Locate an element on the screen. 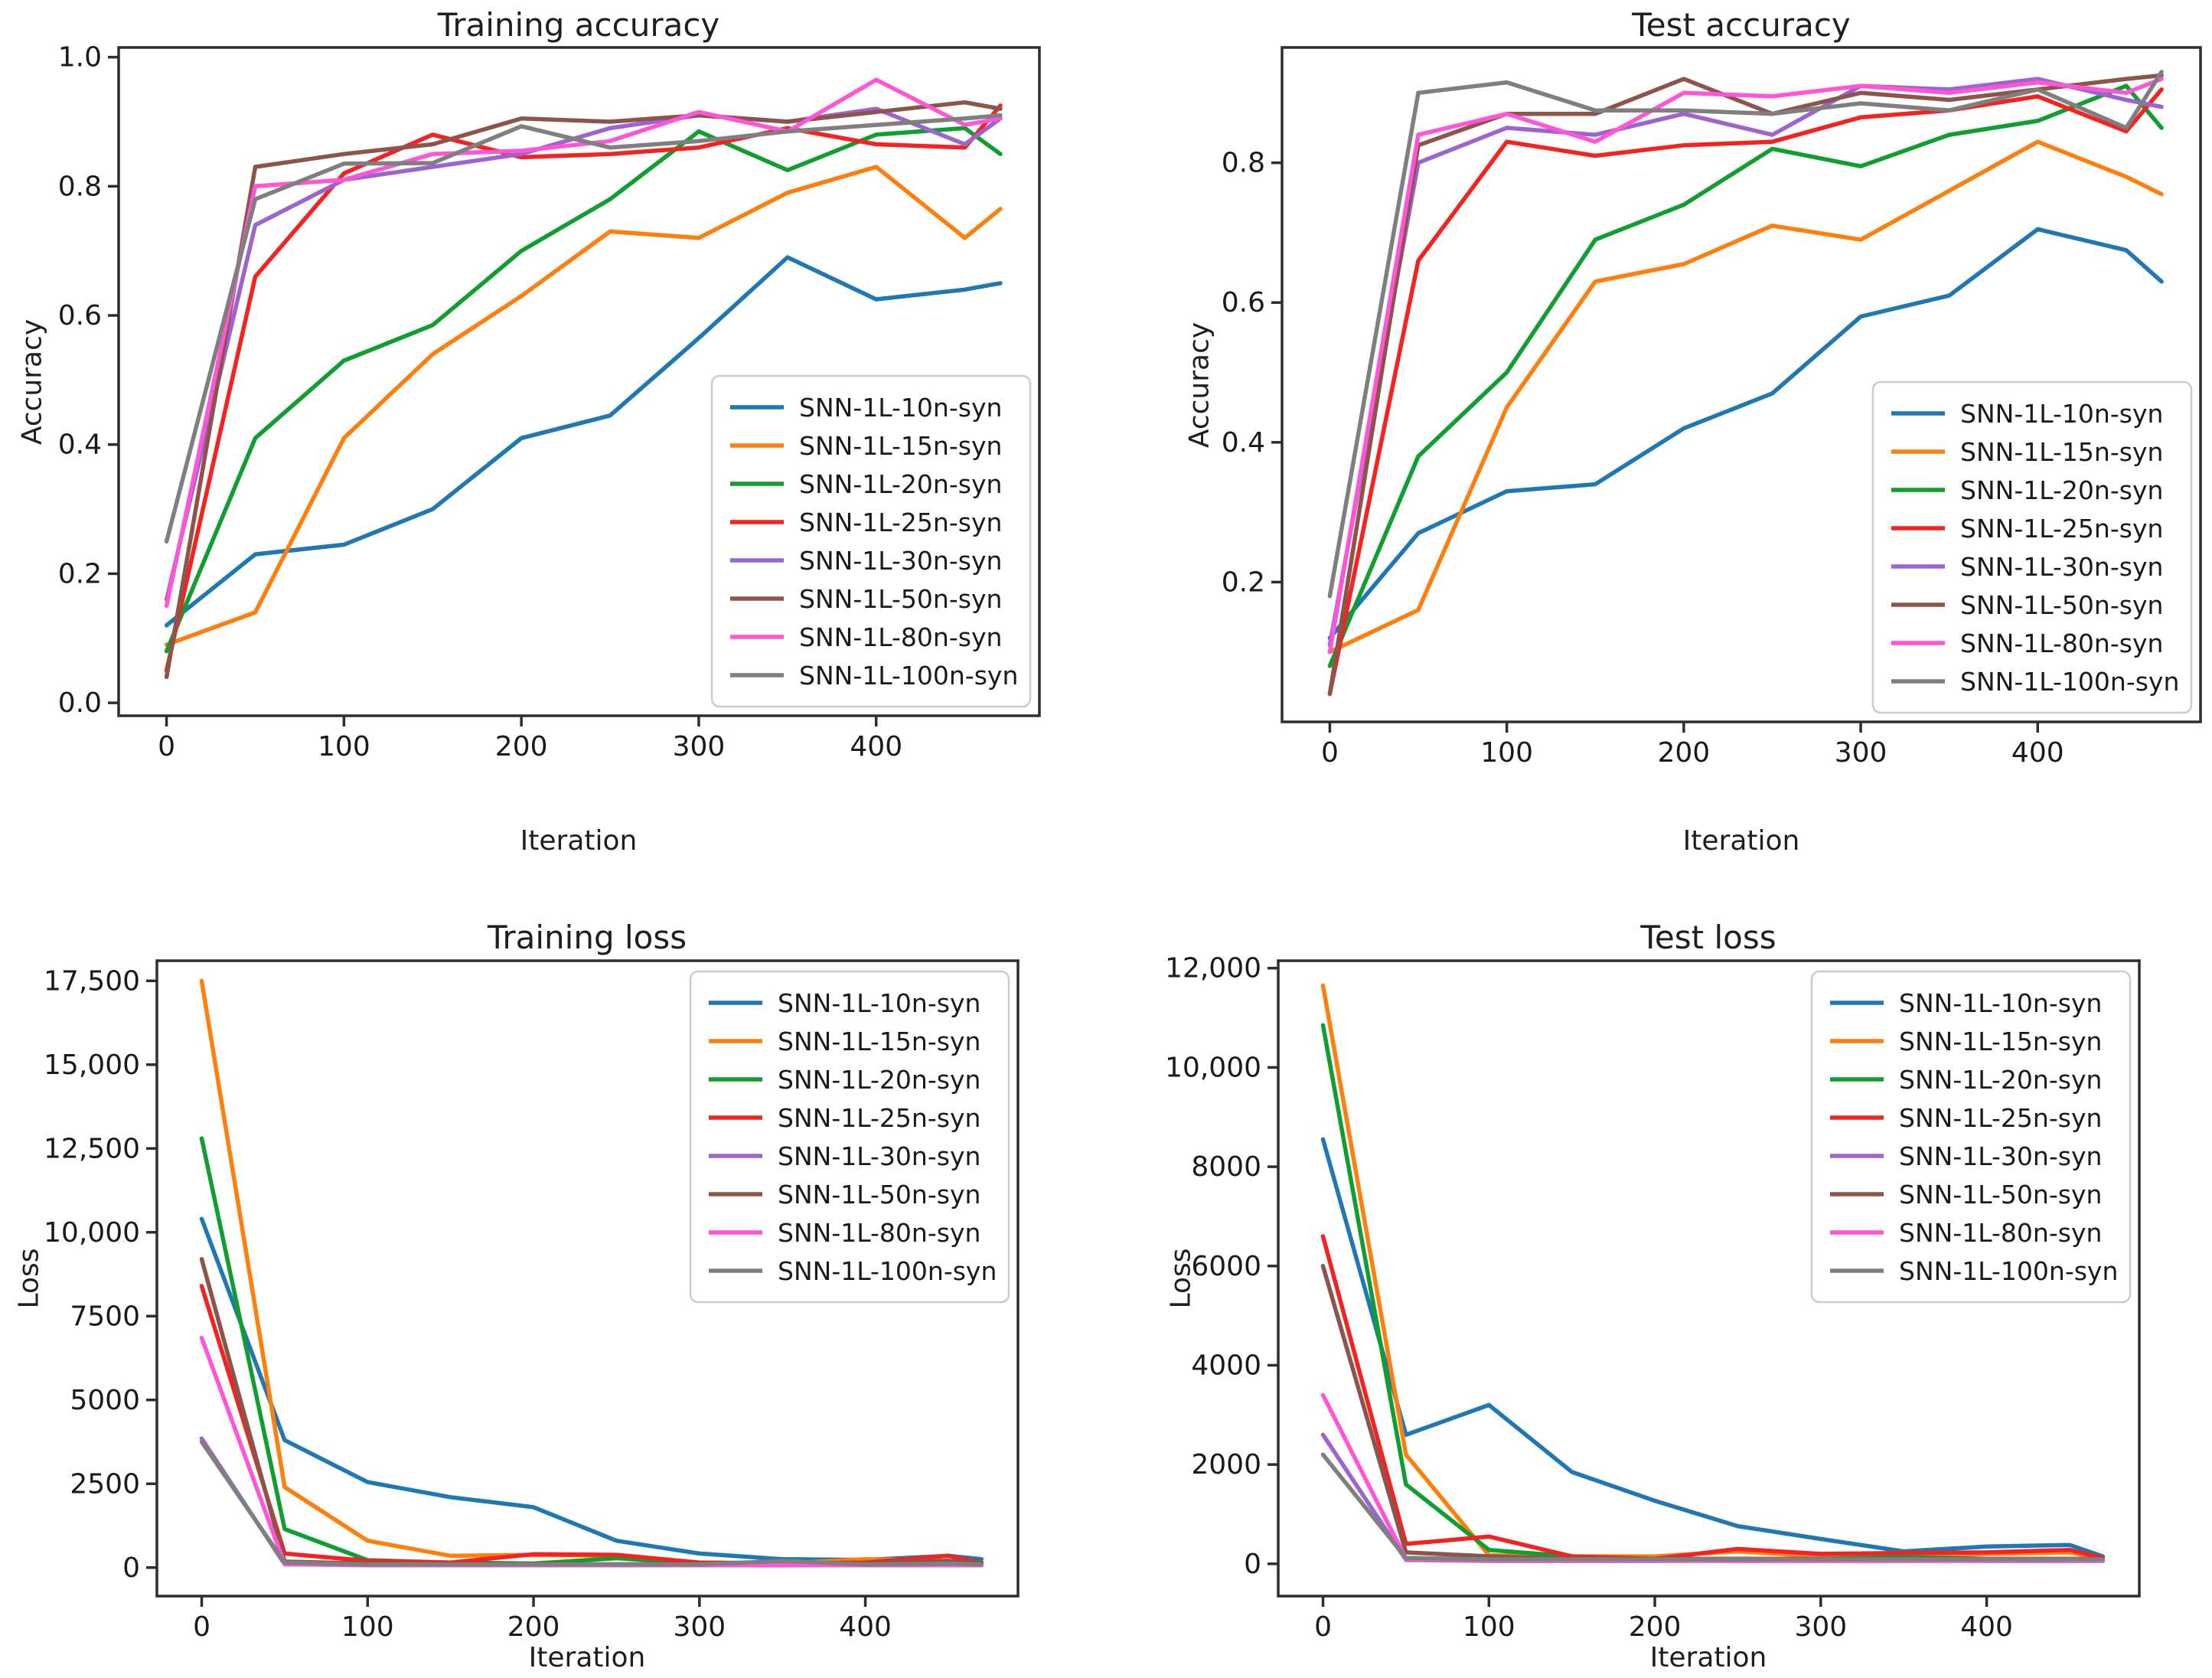 Image resolution: width=2212 pixels, height=1678 pixels. chart-title-training-loss: Training loss is located at coordinates (587, 938).